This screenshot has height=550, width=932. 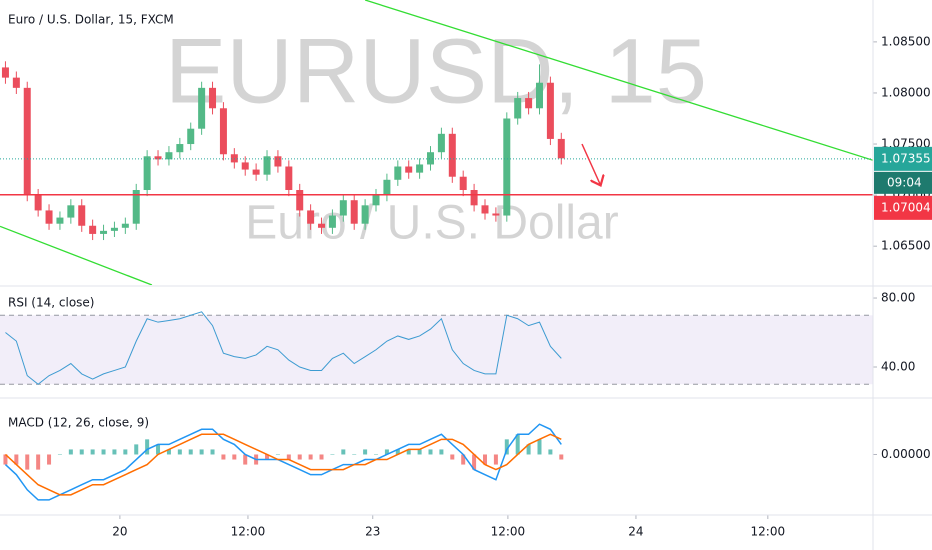 I want to click on macd-title: MACD (12, 26, close, 9), so click(x=78, y=423).